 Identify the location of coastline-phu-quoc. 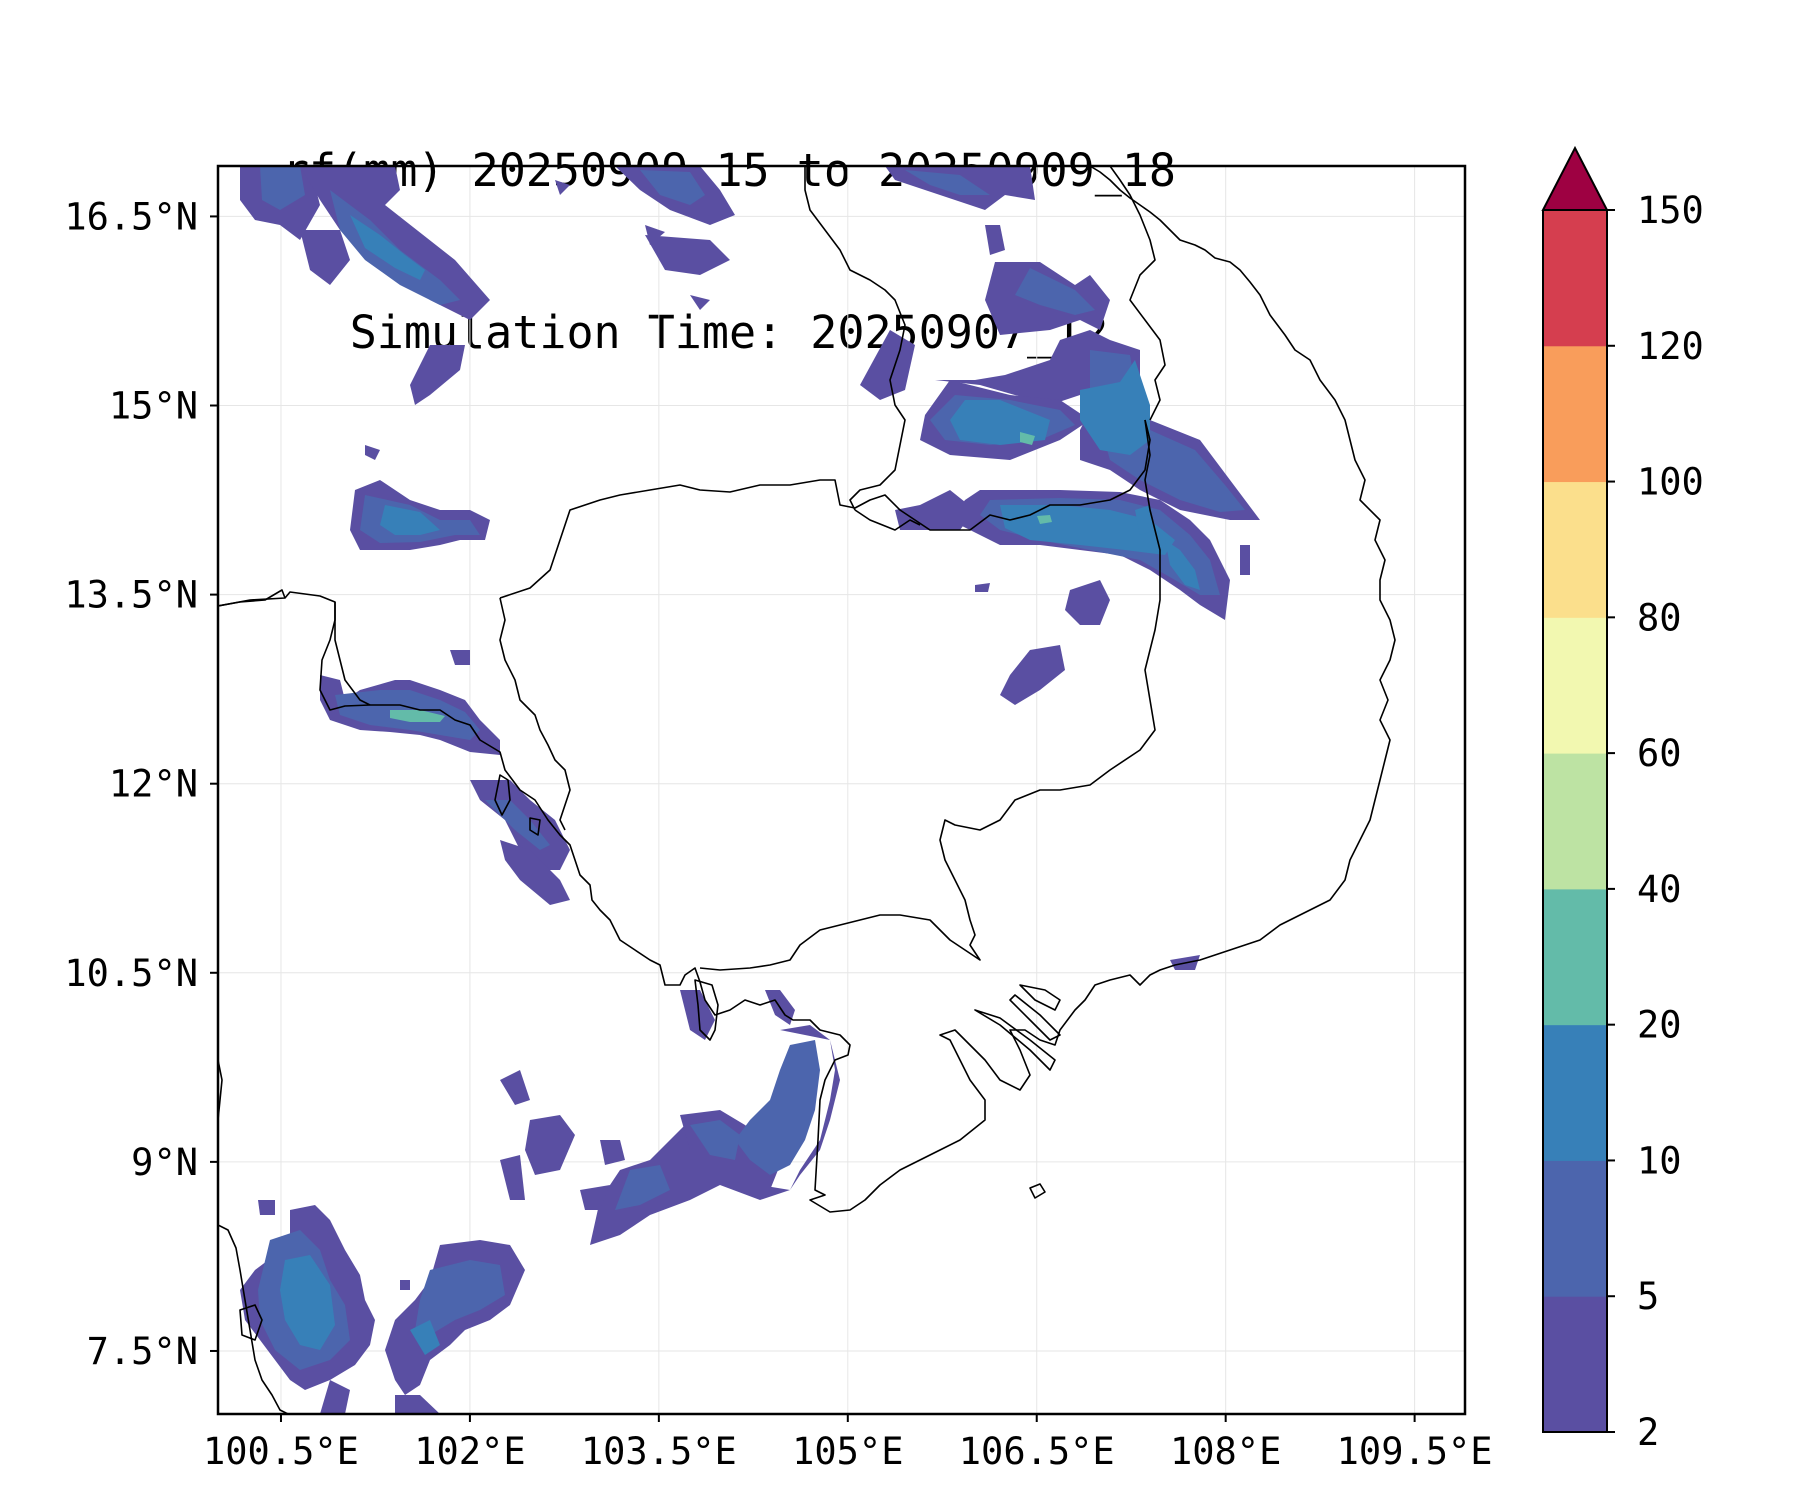
(706, 1010).